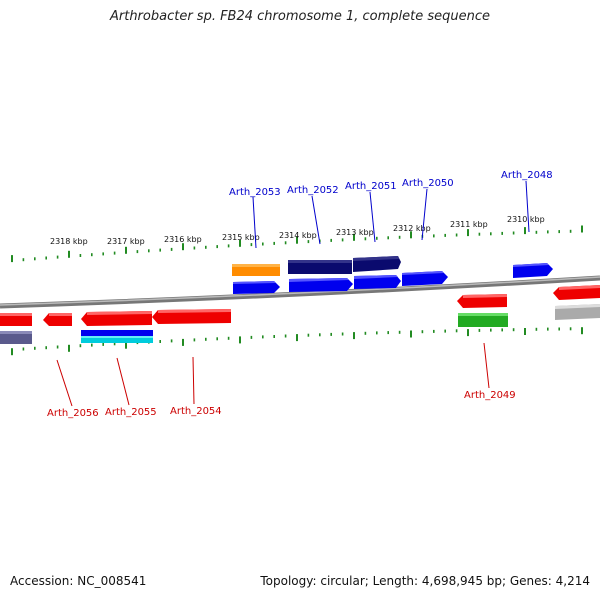 The height and width of the screenshot is (600, 600). What do you see at coordinates (273, 374) in the screenshot?
I see `reverse-label-leaders` at bounding box center [273, 374].